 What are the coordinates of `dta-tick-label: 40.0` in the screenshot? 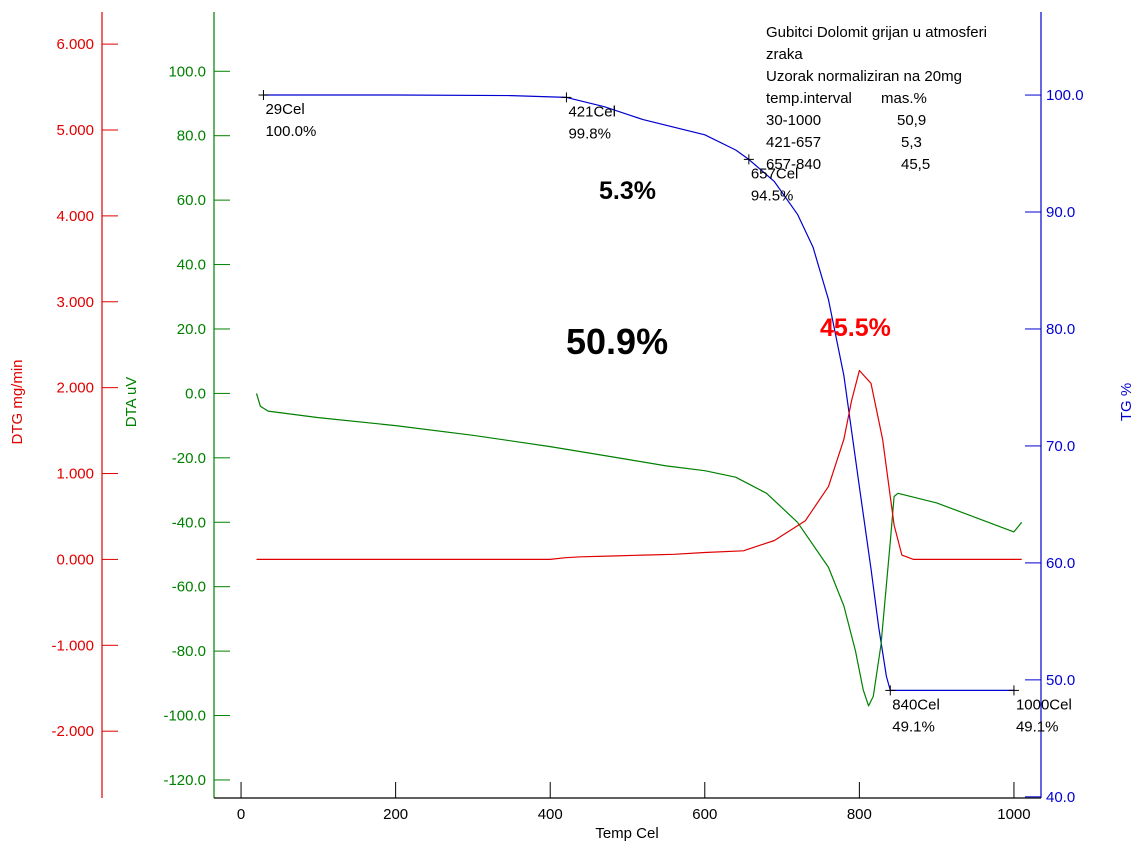 It's located at (191, 265).